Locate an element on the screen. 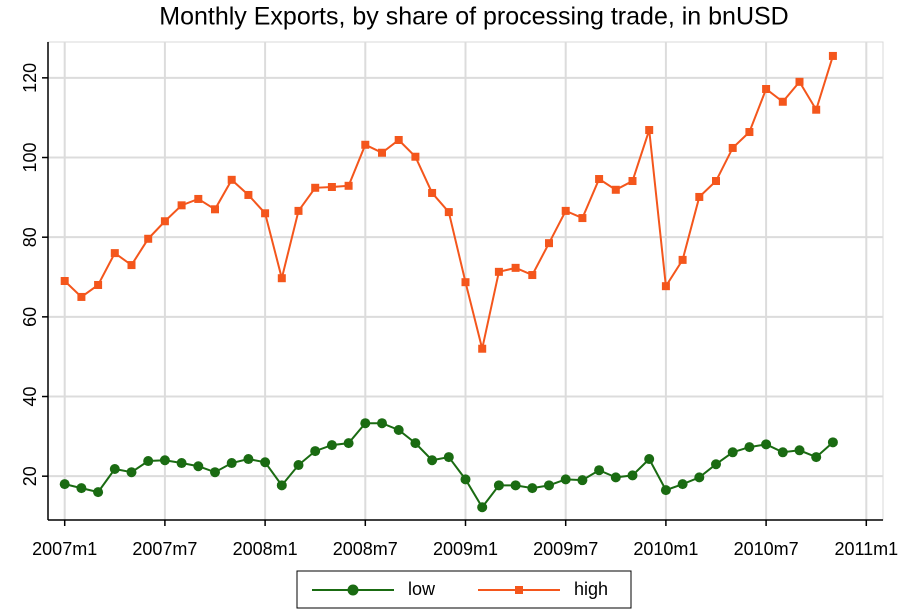 The image size is (912, 615). legend-label: low is located at coordinates (422, 589).